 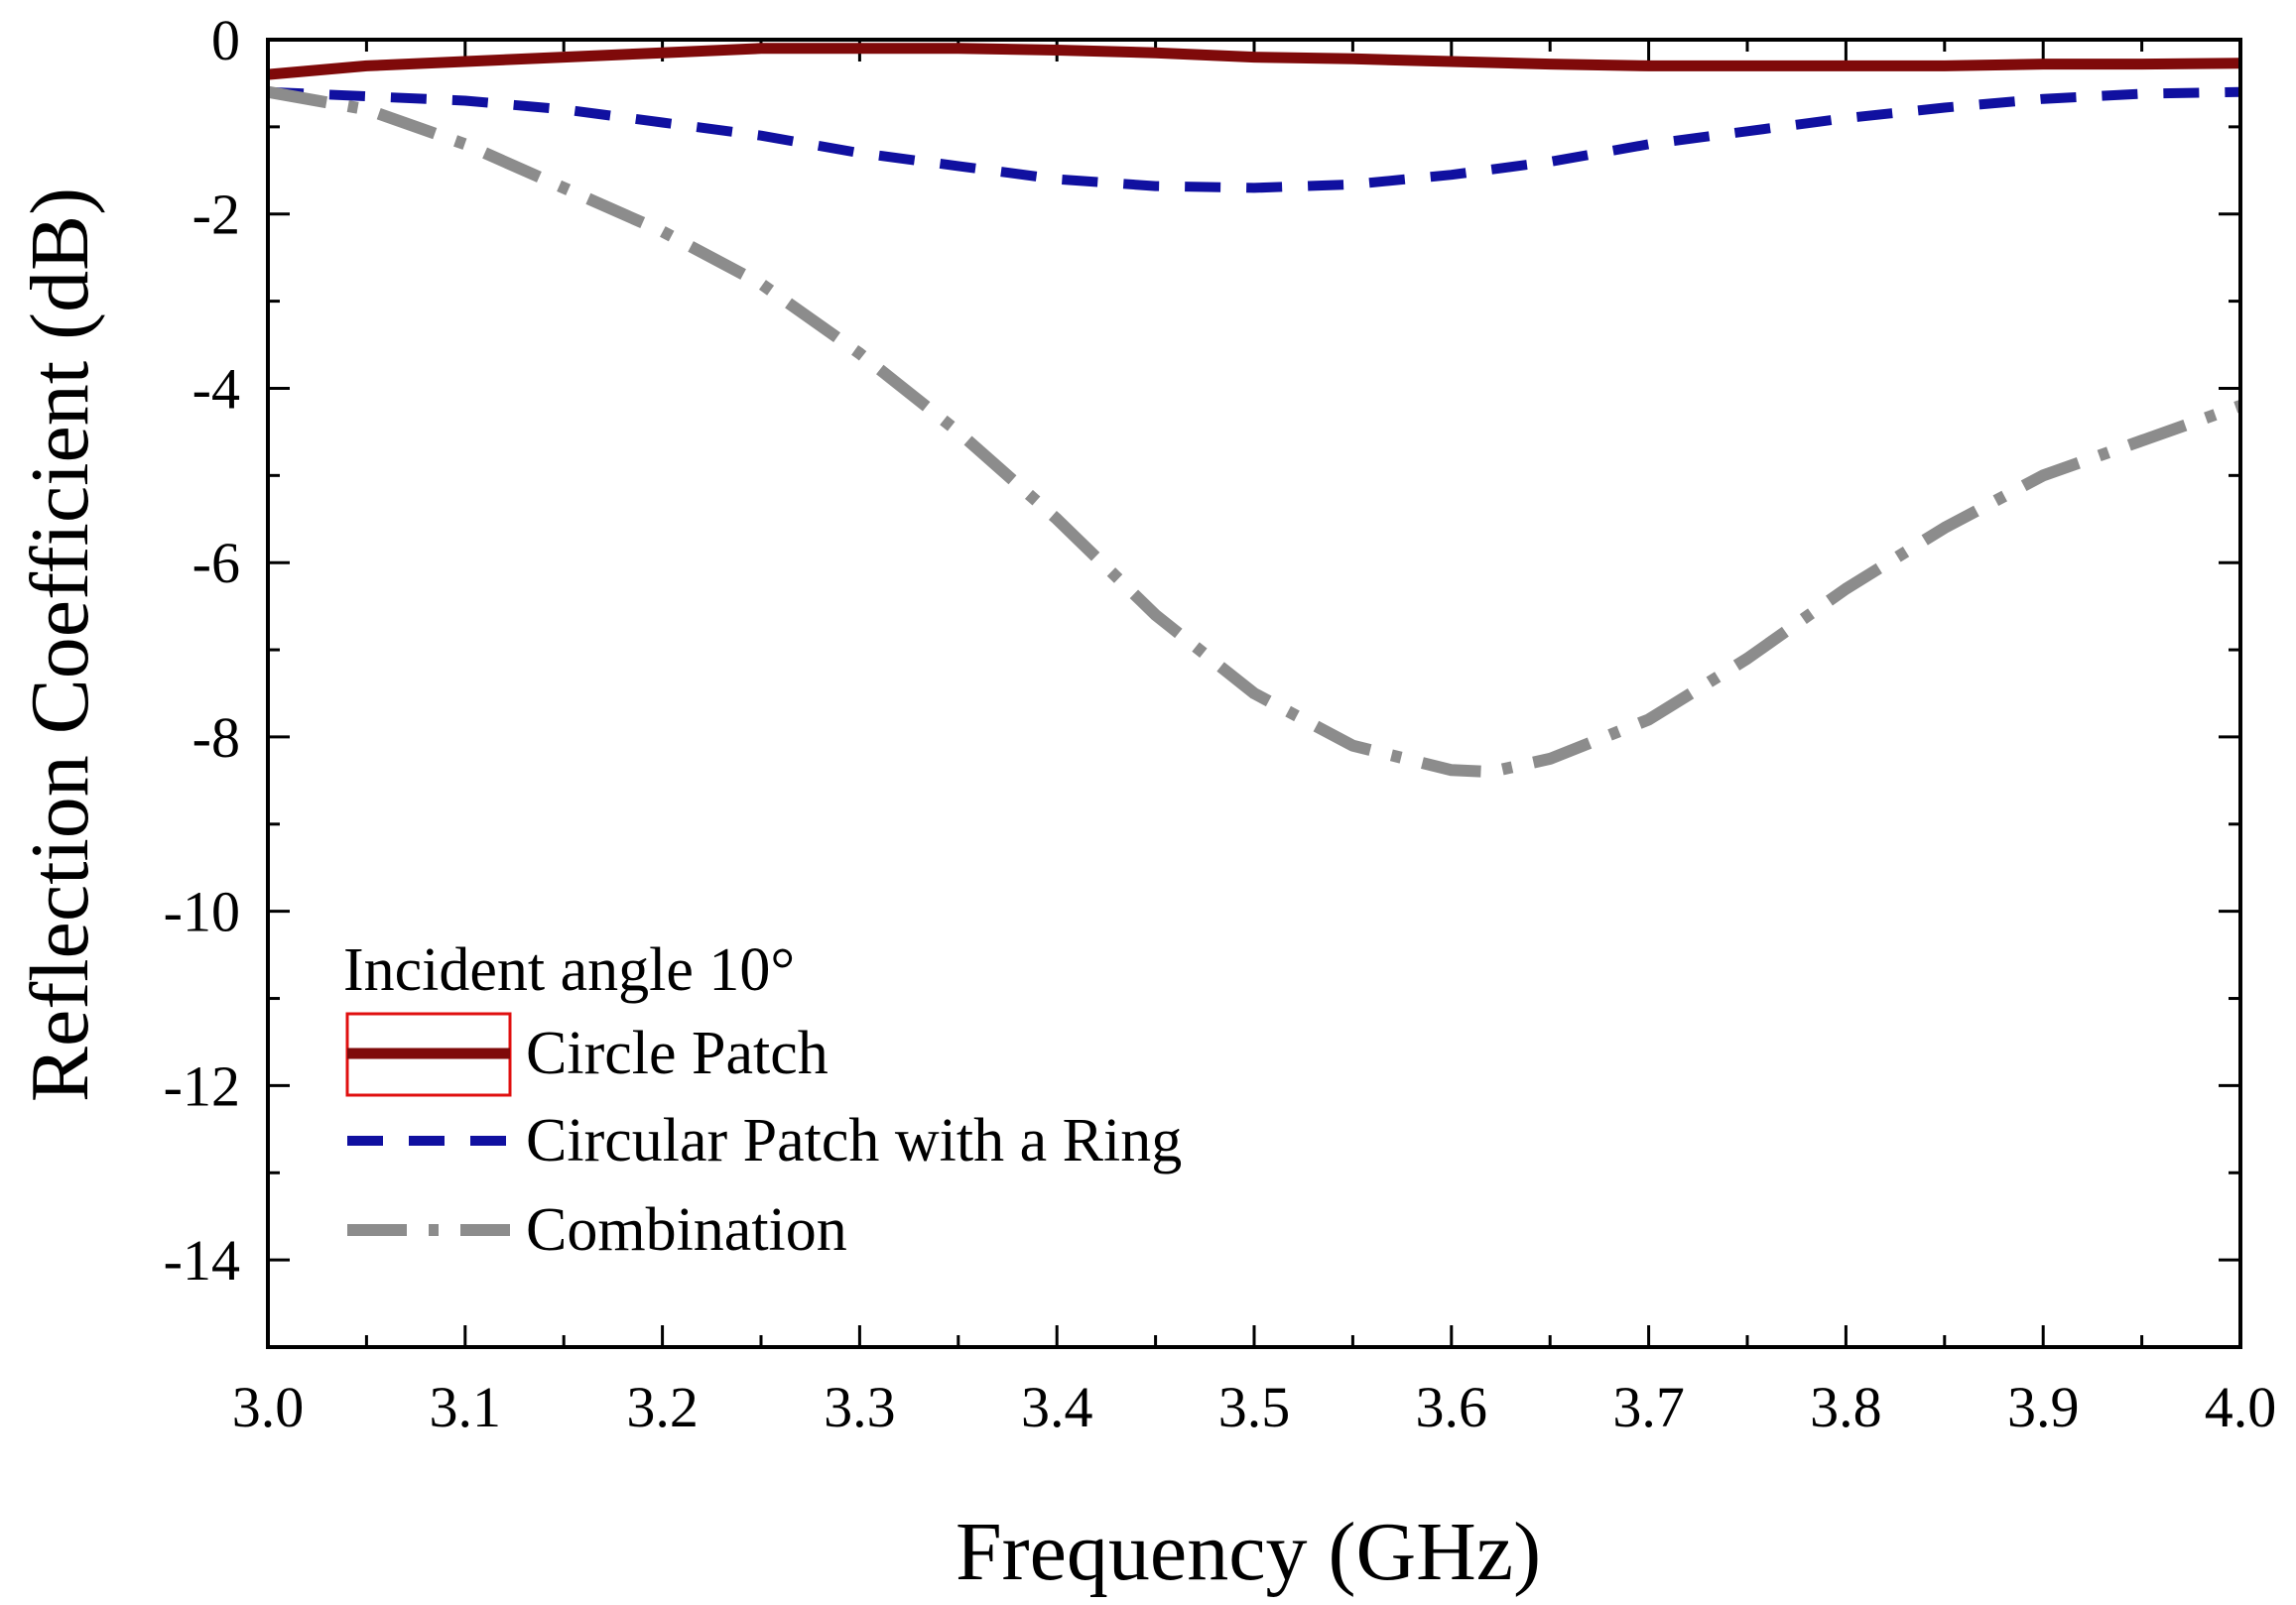 I want to click on x-tick-label-4-0: 4.0, so click(x=2241, y=1407).